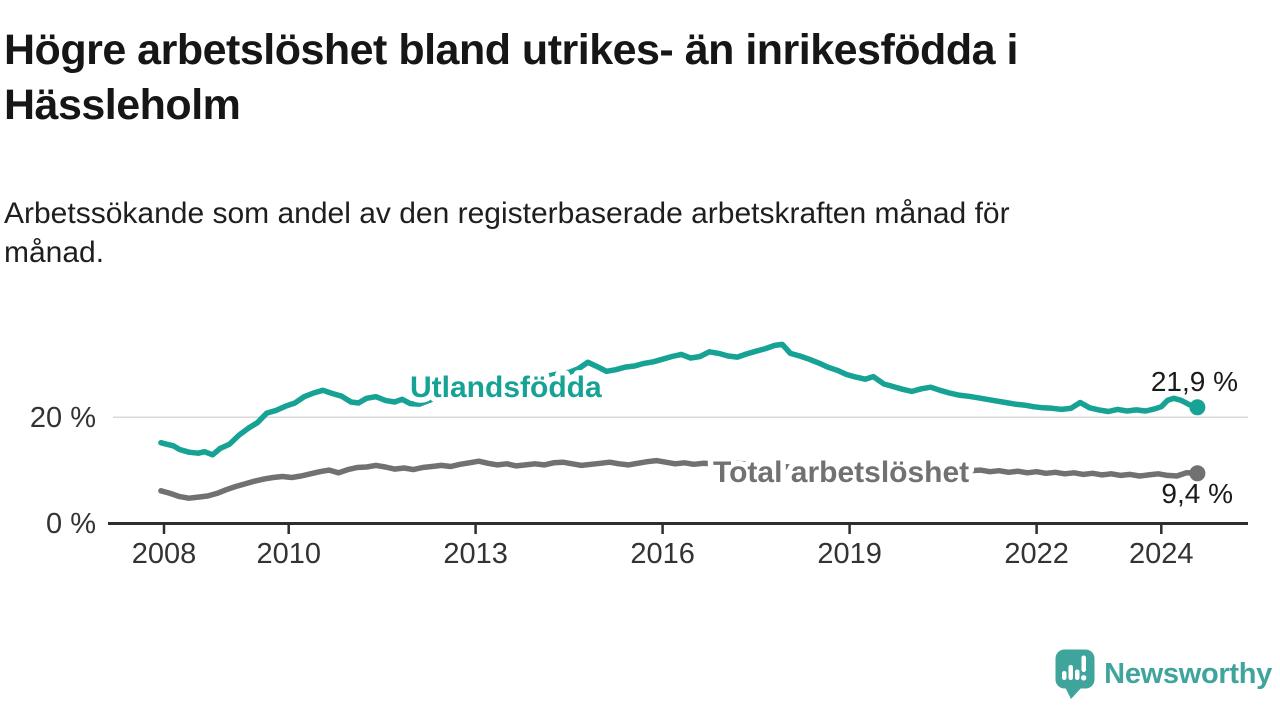 This screenshot has height=720, width=1280. What do you see at coordinates (1075, 674) in the screenshot?
I see `newsworthy-logo-icon` at bounding box center [1075, 674].